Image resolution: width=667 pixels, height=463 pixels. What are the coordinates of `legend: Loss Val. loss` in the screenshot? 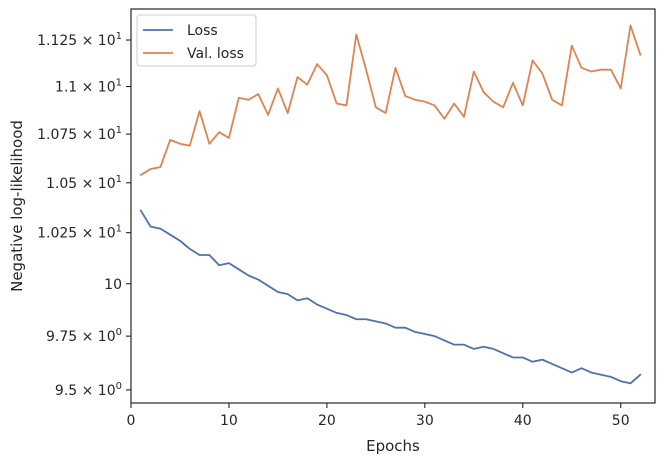 It's located at (196, 40).